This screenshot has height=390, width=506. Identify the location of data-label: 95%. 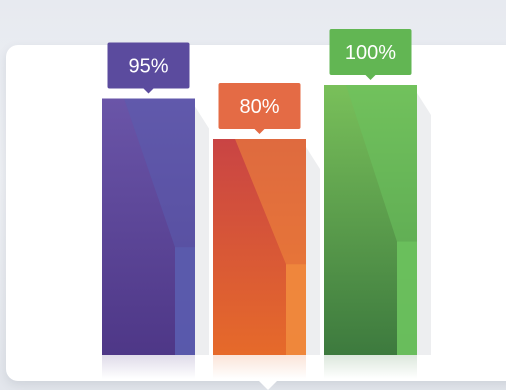
(148, 67).